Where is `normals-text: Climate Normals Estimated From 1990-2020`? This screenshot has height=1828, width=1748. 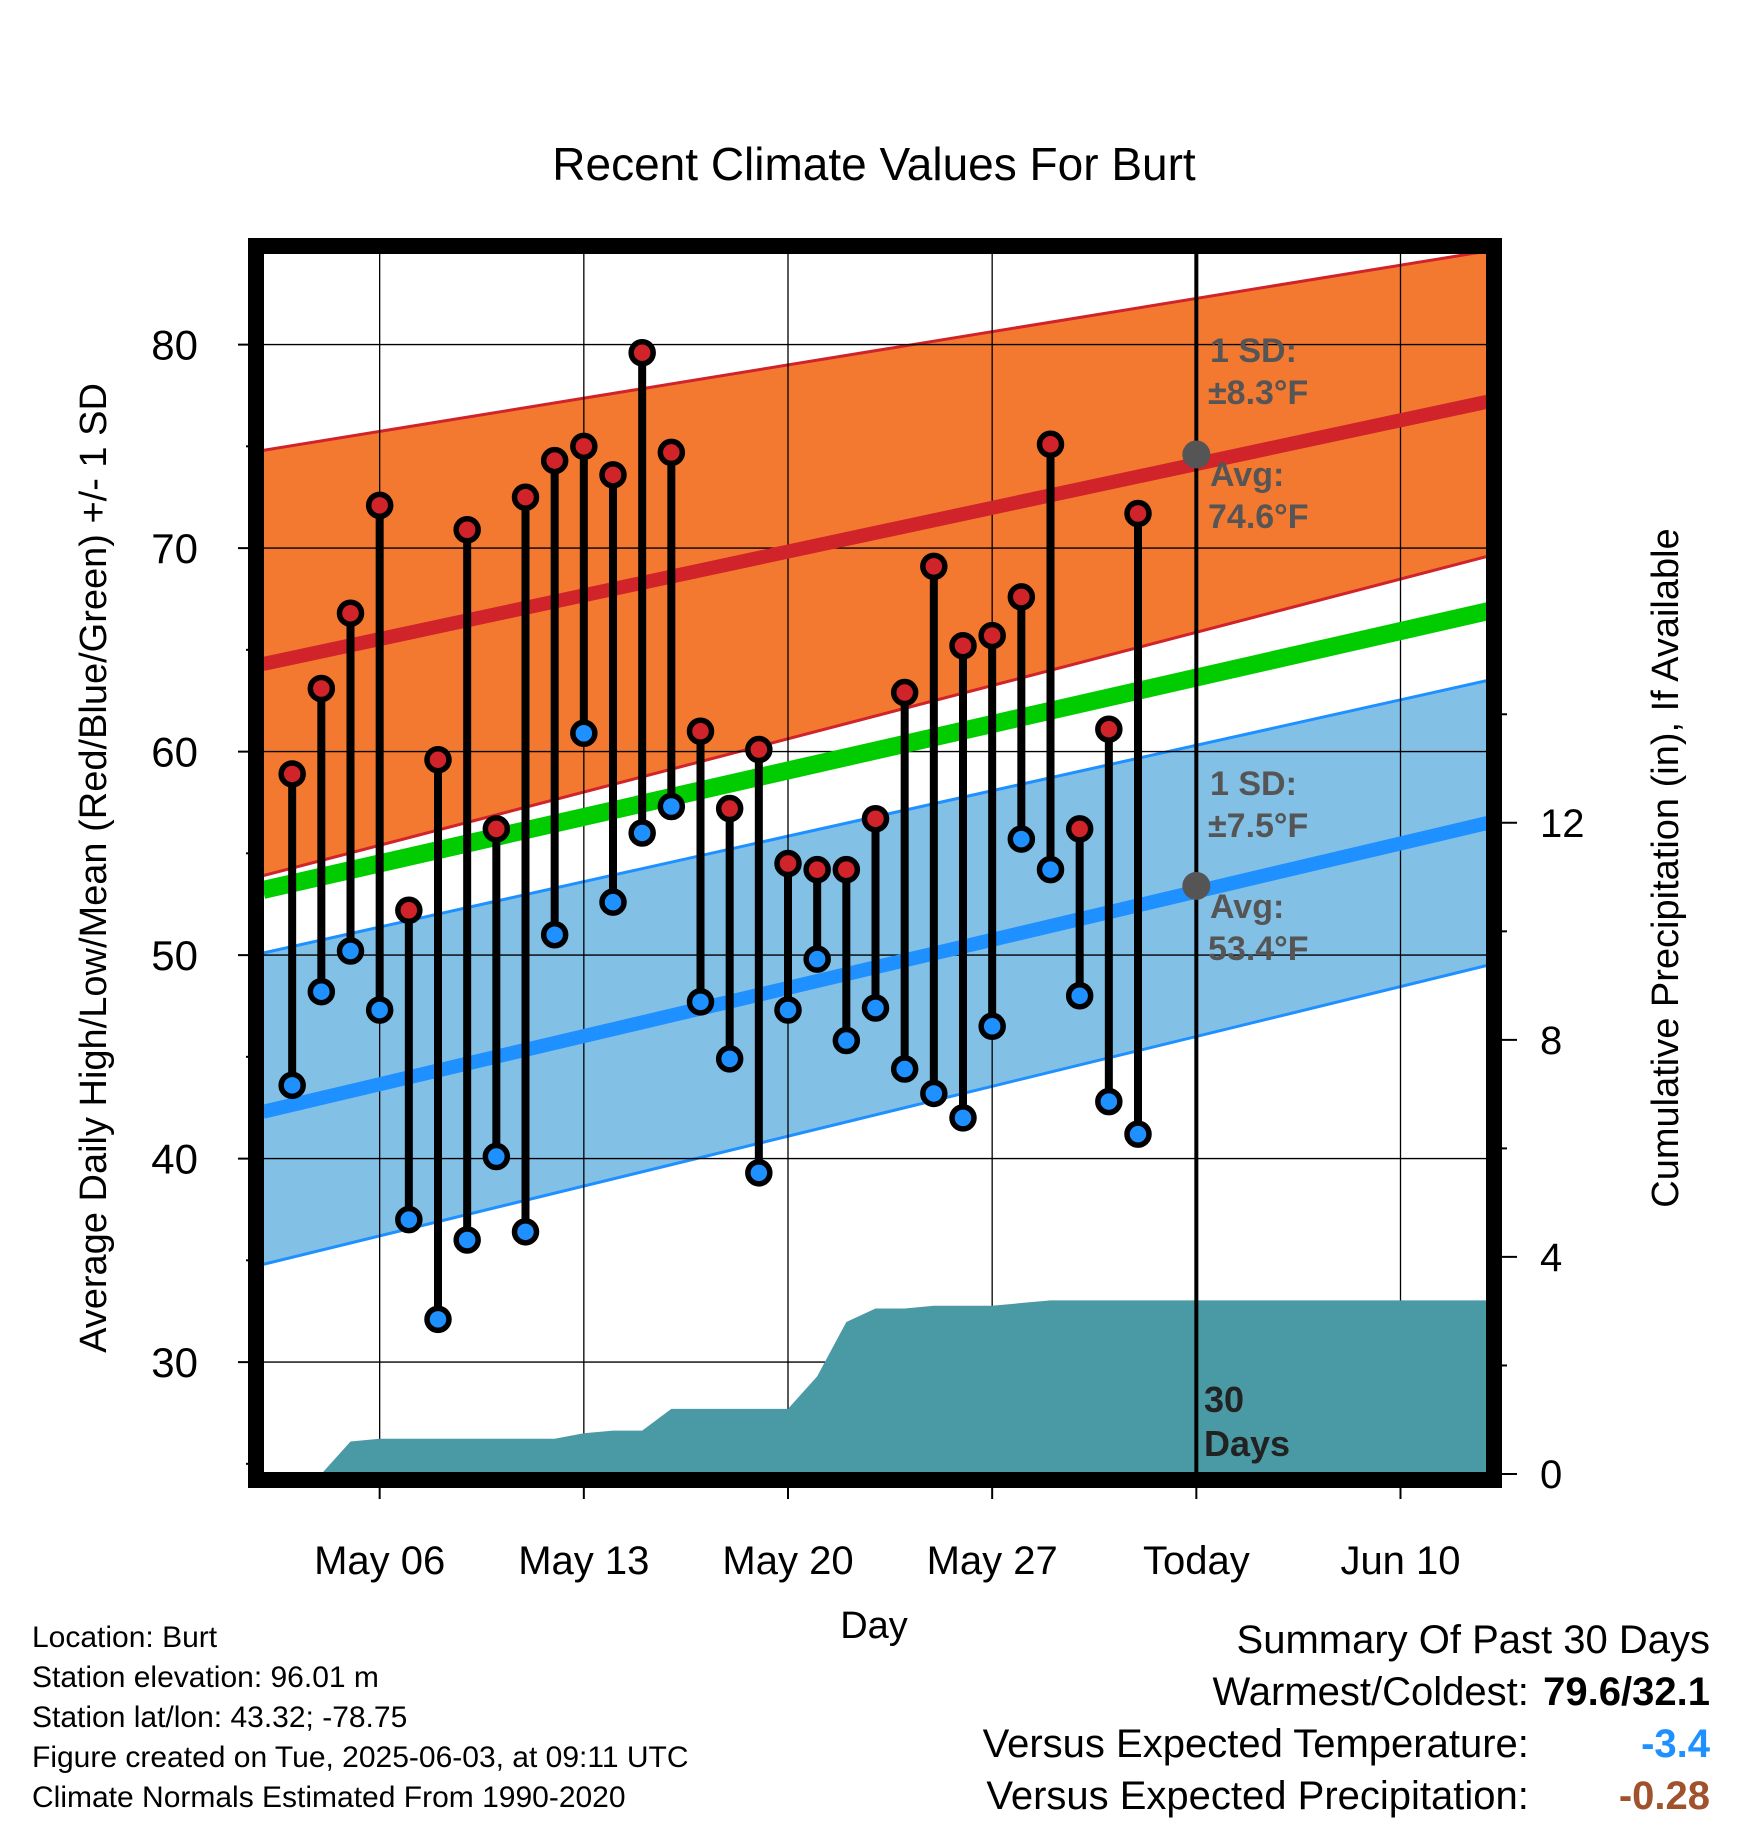
normals-text: Climate Normals Estimated From 1990-2020 is located at coordinates (329, 1797).